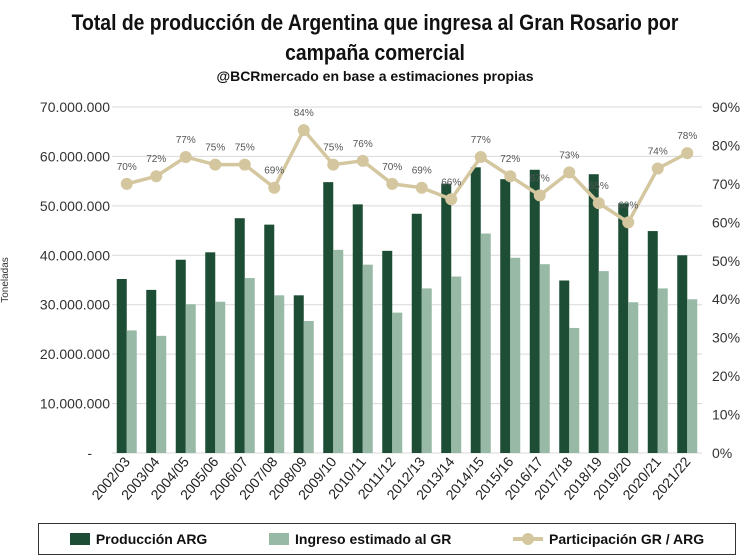  What do you see at coordinates (75, 156) in the screenshot?
I see `y-tick-label: 60.000.000` at bounding box center [75, 156].